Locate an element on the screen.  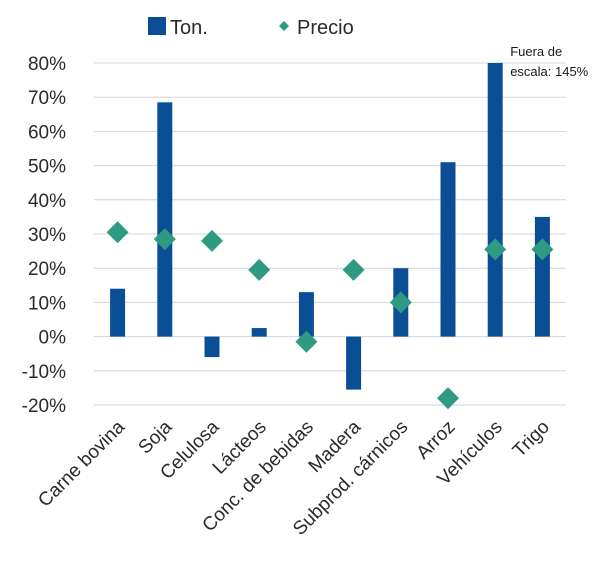
y-tick-label: -10% is located at coordinates (44, 372).